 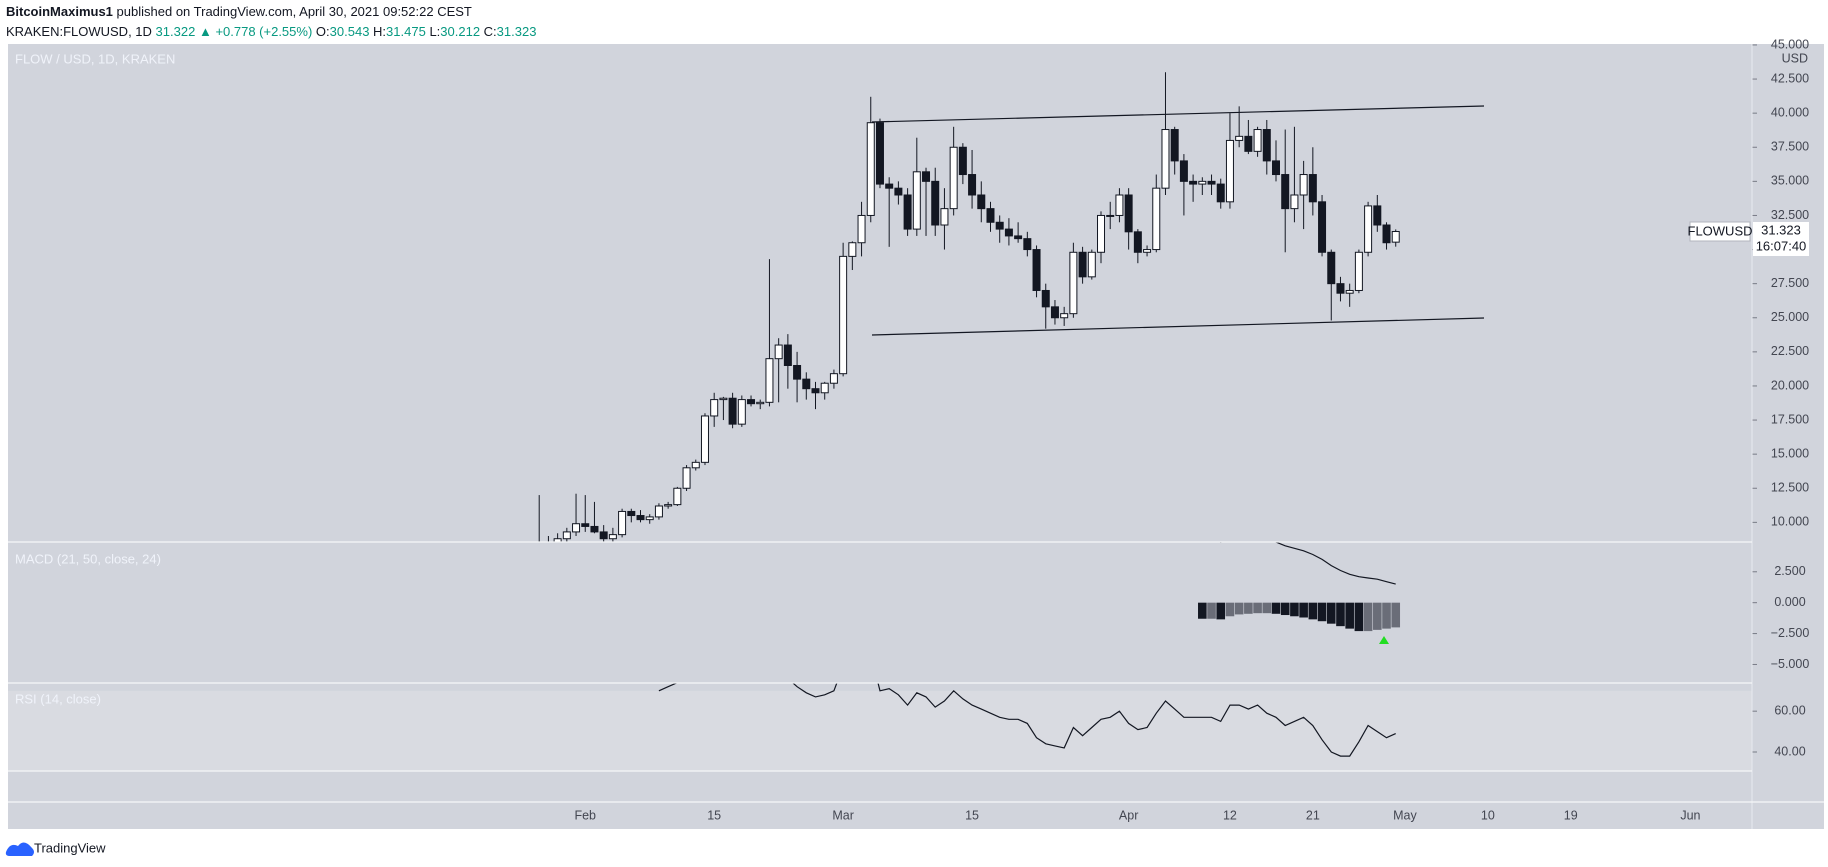 What do you see at coordinates (1027, 720) in the screenshot?
I see `rsi-line` at bounding box center [1027, 720].